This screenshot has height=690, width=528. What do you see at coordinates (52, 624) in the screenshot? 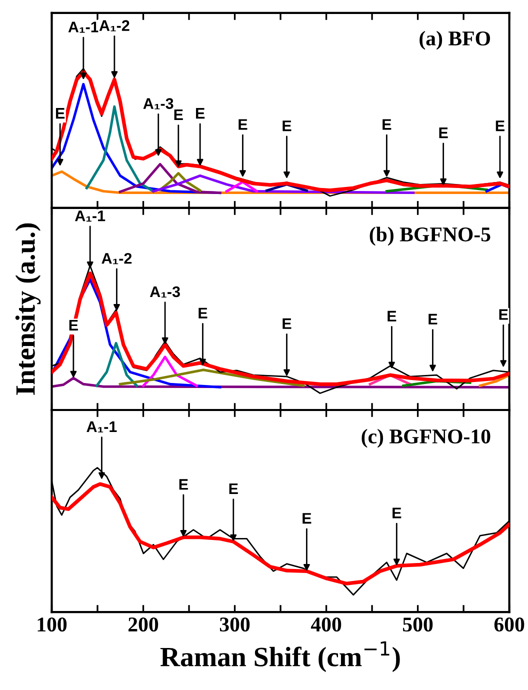
I see `x-tick-label: 100` at bounding box center [52, 624].